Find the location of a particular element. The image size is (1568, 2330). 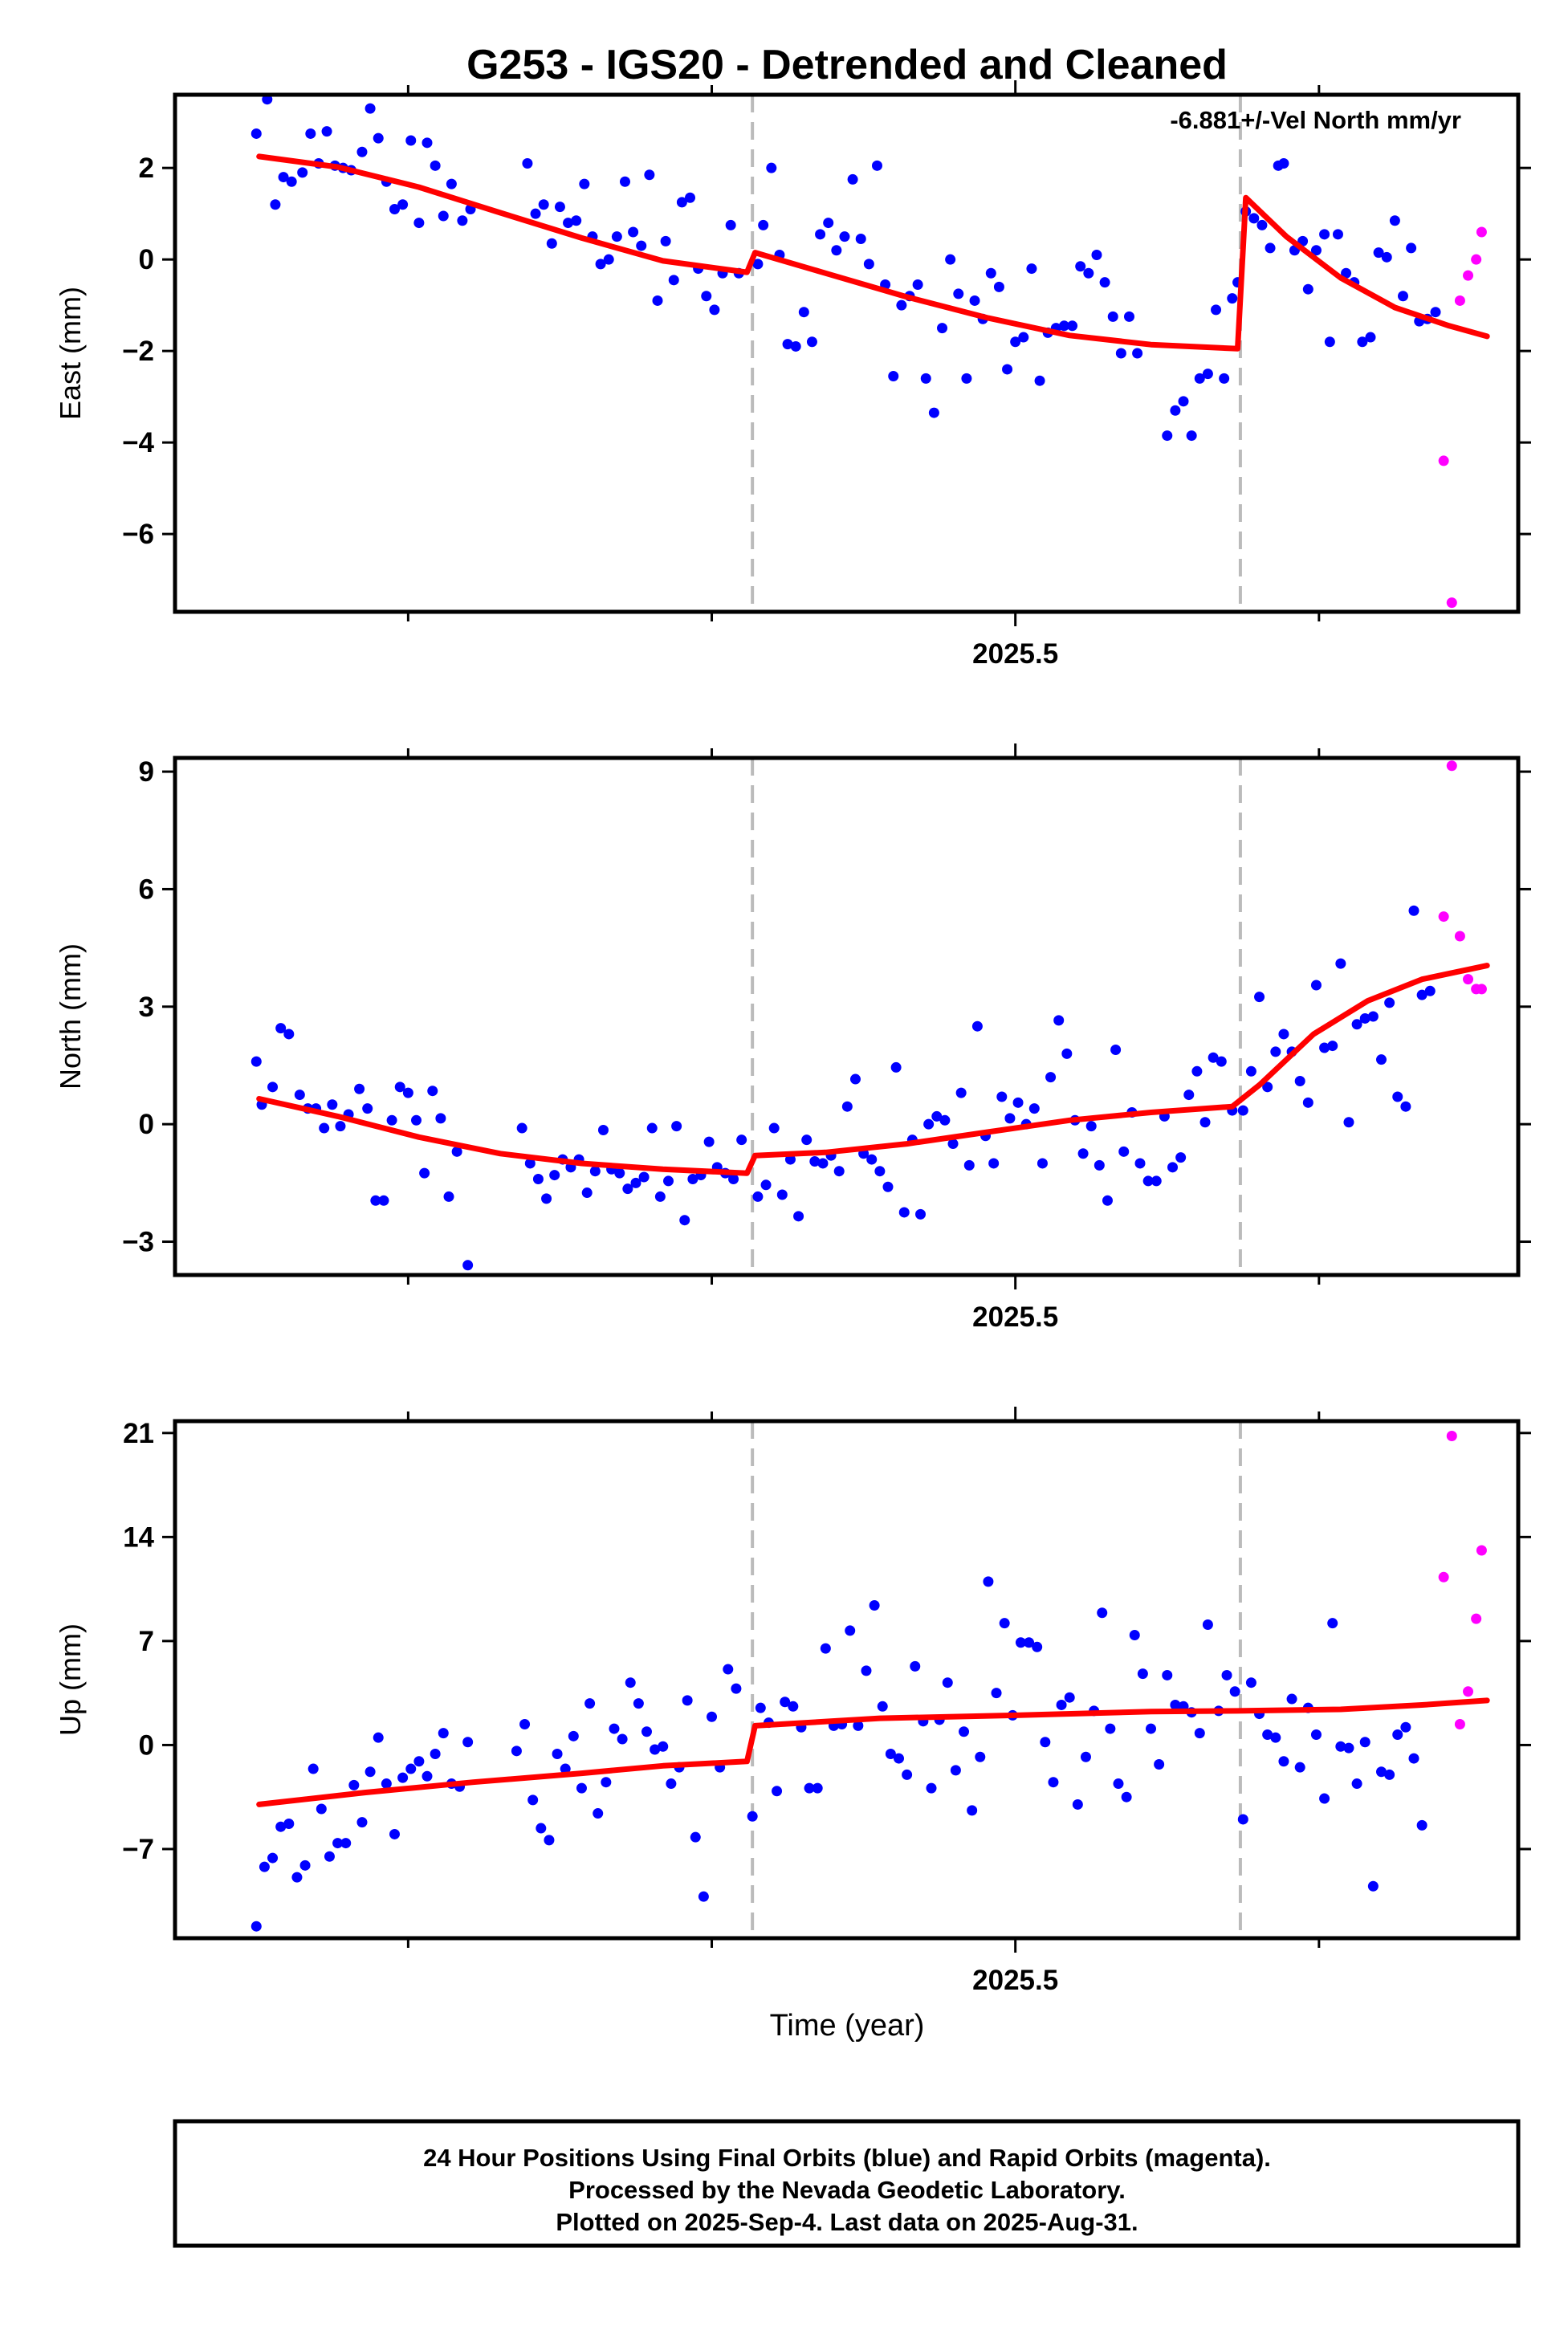

east-y-tick-label: −2 is located at coordinates (138, 351).